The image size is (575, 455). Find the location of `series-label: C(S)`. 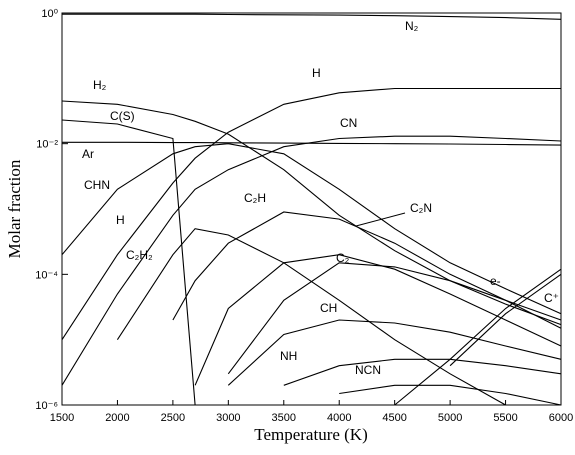

series-label: C(S) is located at coordinates (122, 116).